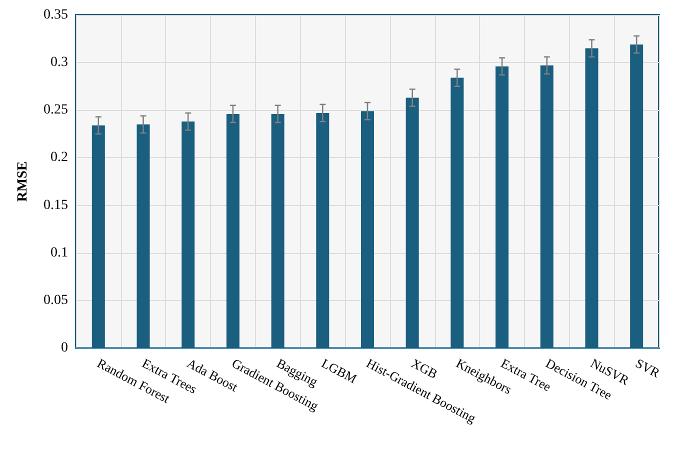 The image size is (675, 454). What do you see at coordinates (59, 252) in the screenshot?
I see `y-tick-label: 0.1` at bounding box center [59, 252].